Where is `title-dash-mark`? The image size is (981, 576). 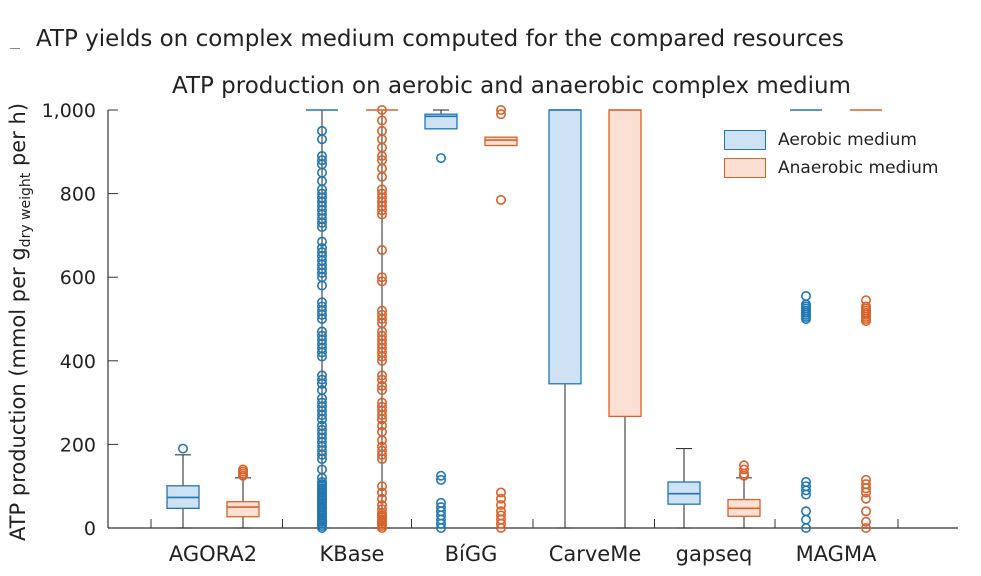
title-dash-mark is located at coordinates (15, 48).